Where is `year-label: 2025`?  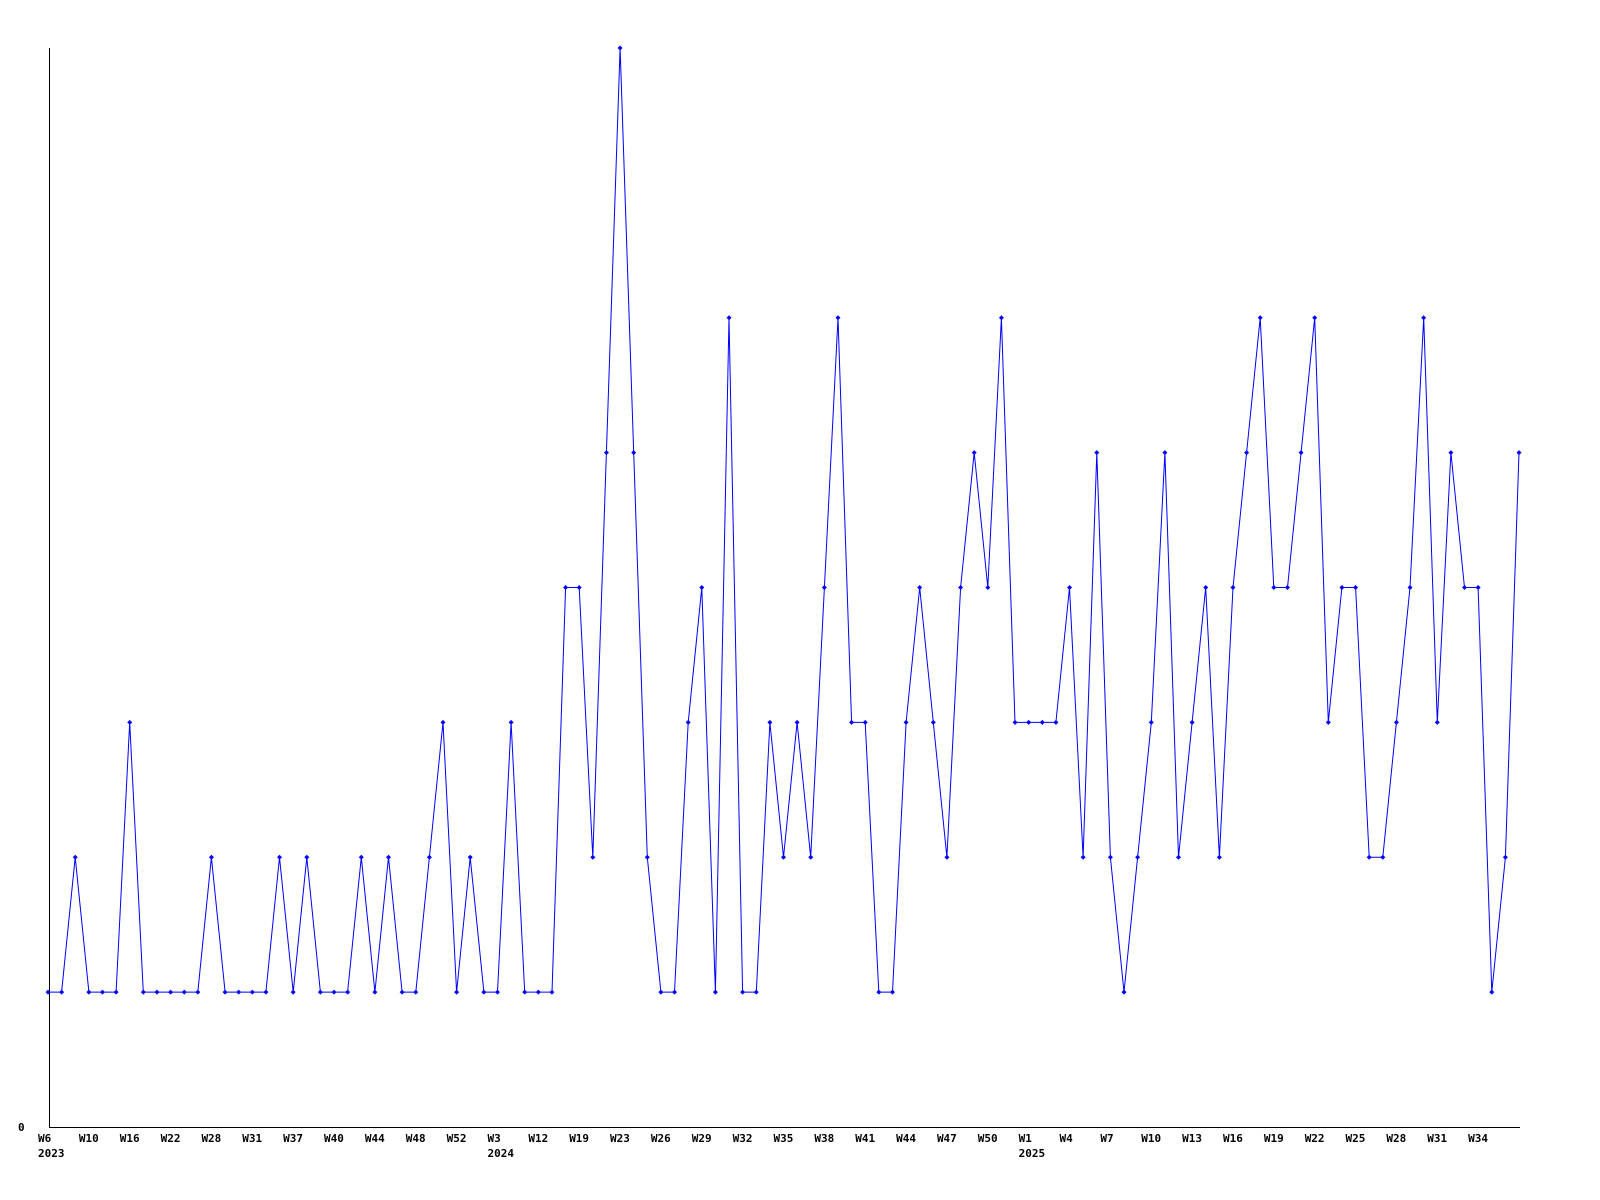
year-label: 2025 is located at coordinates (1032, 1153).